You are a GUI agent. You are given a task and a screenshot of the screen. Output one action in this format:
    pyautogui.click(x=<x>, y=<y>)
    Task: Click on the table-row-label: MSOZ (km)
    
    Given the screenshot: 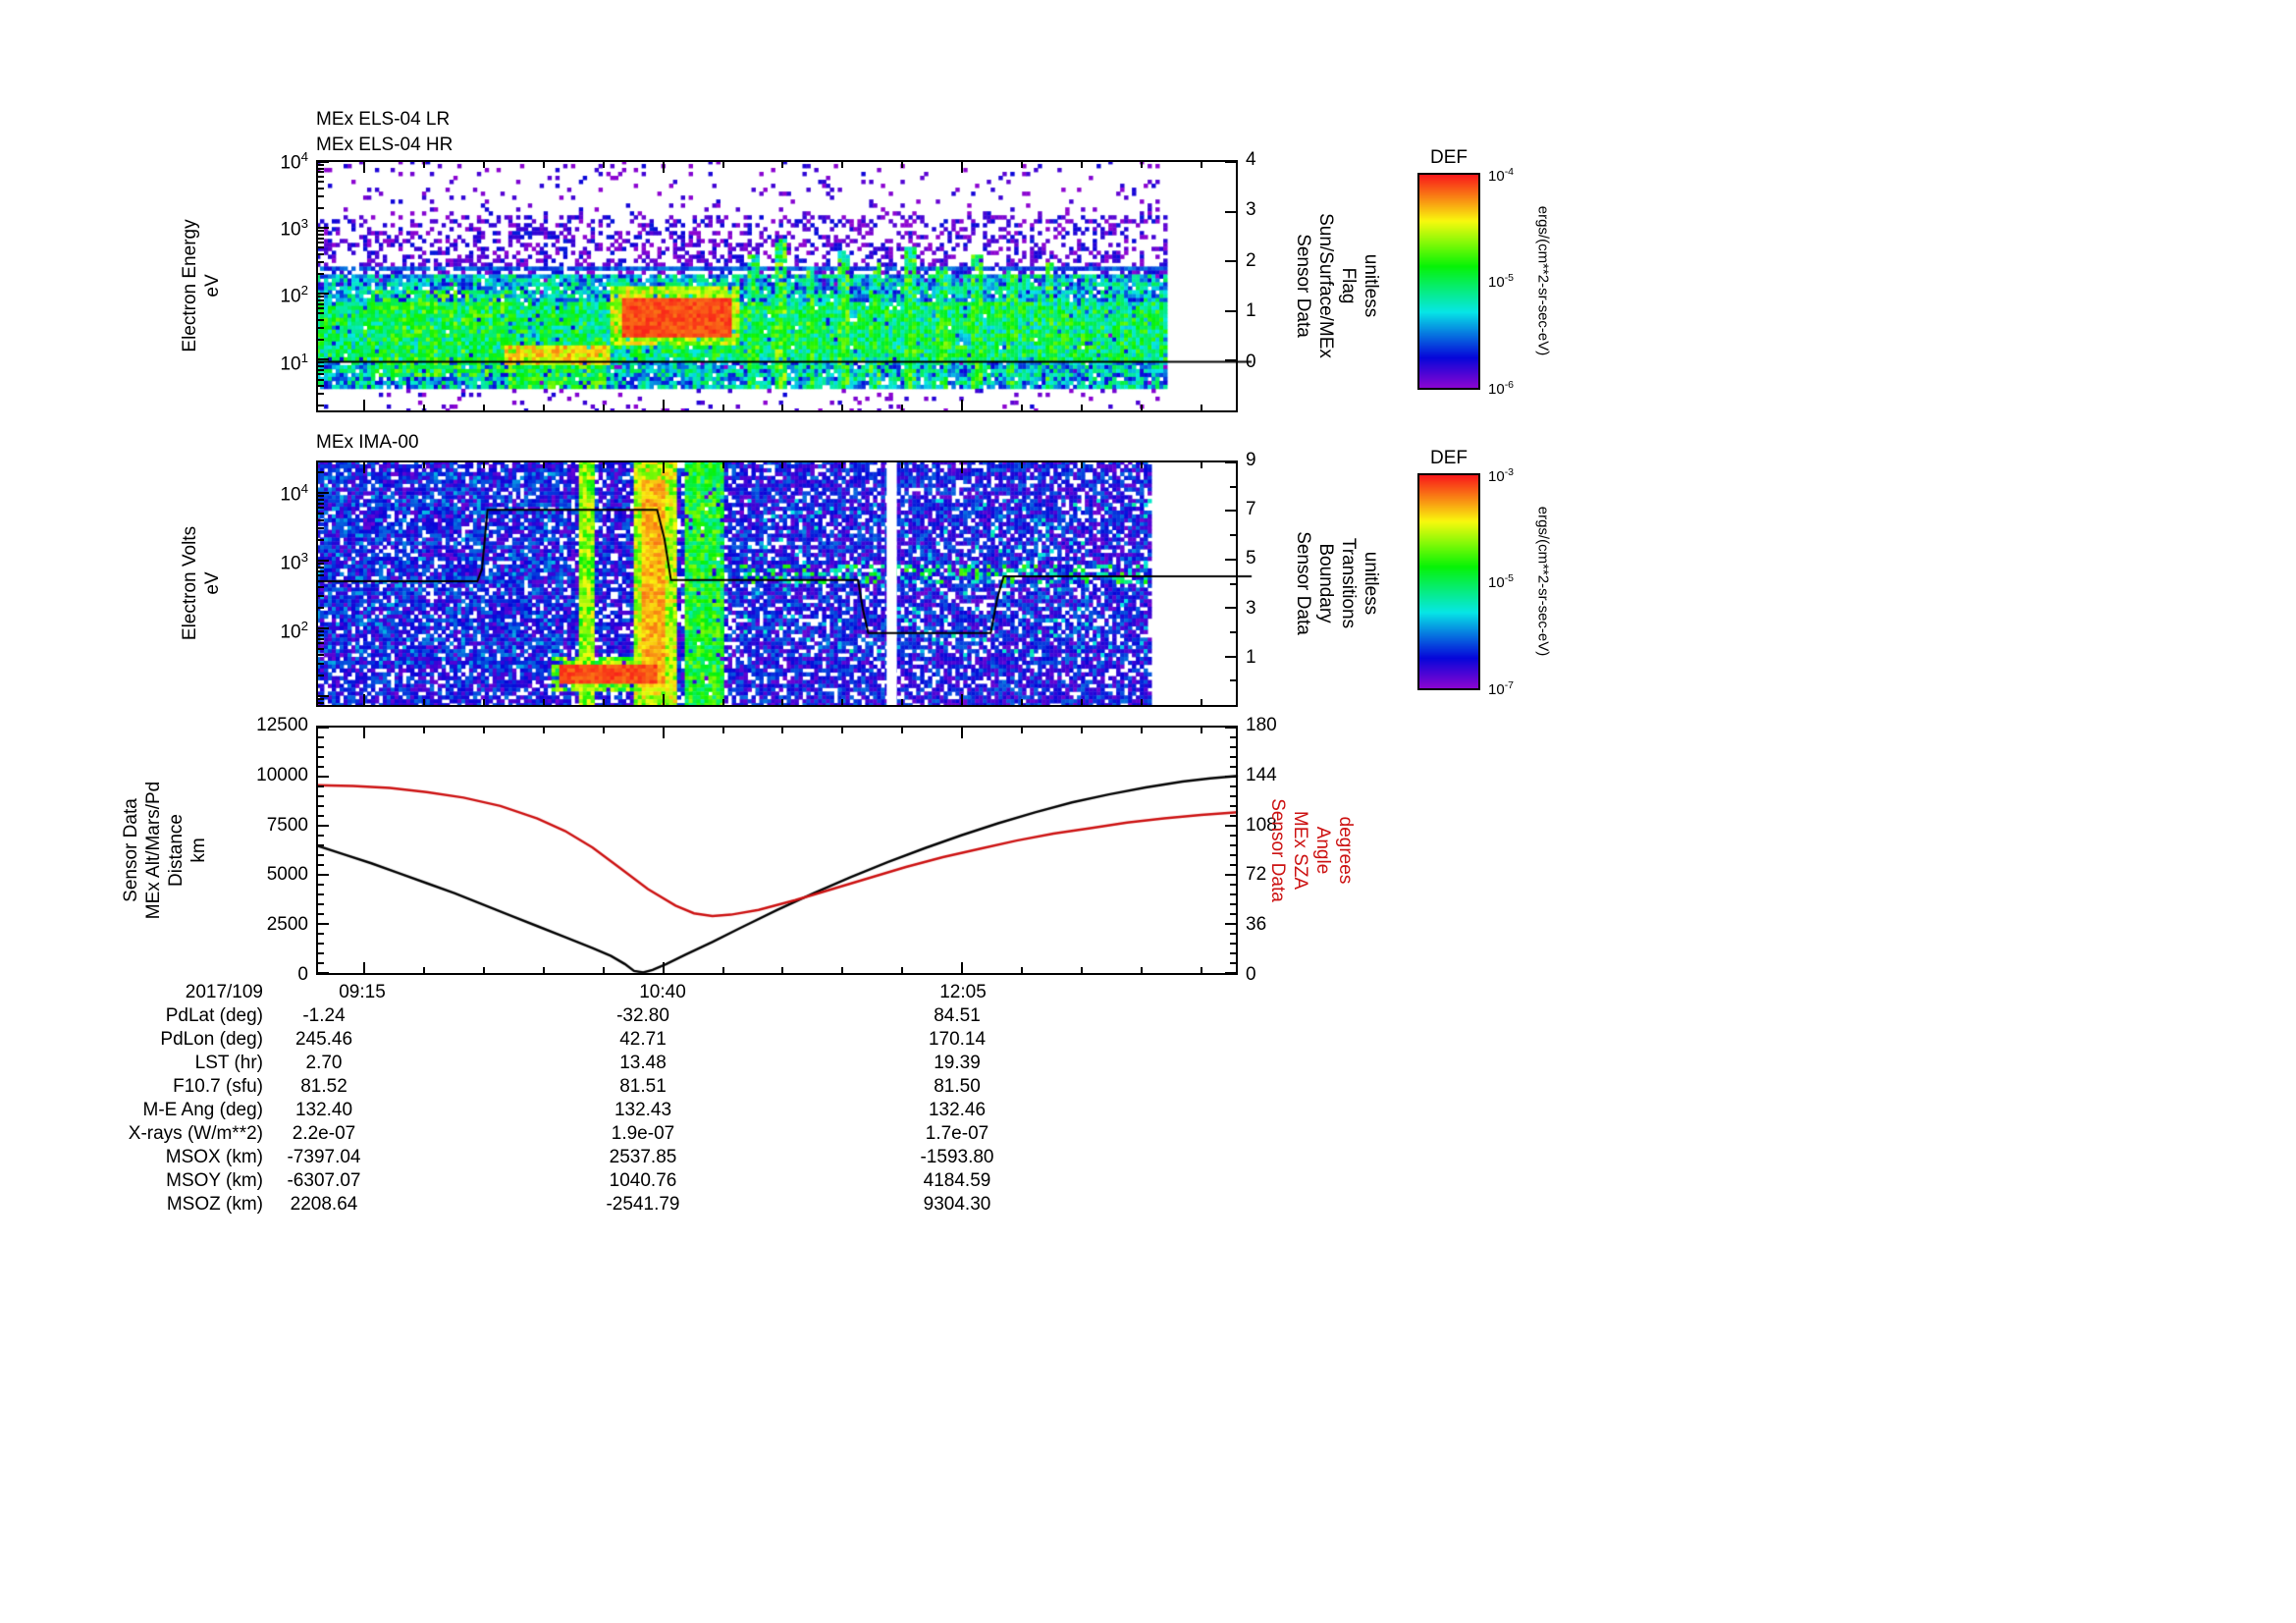 What is the action you would take?
    pyautogui.click(x=215, y=1204)
    